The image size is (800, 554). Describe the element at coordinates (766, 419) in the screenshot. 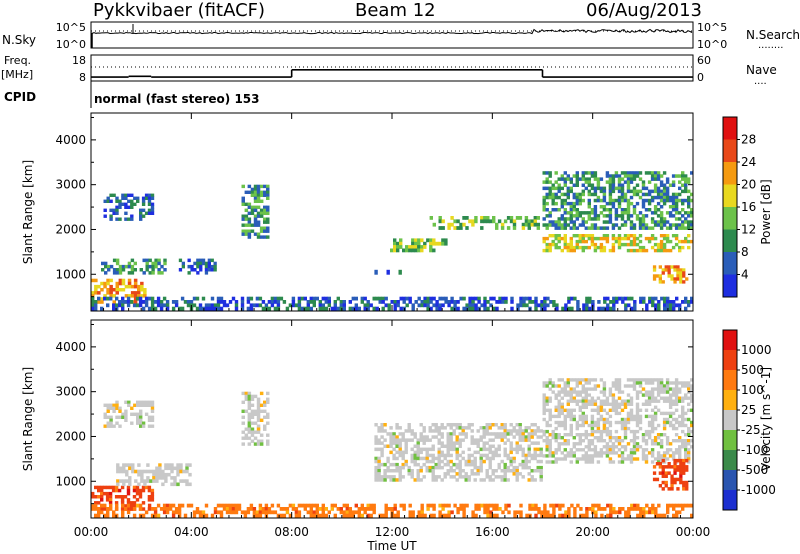

I see `velocity-colorbar-label: Velocity [m s^-1]` at that location.